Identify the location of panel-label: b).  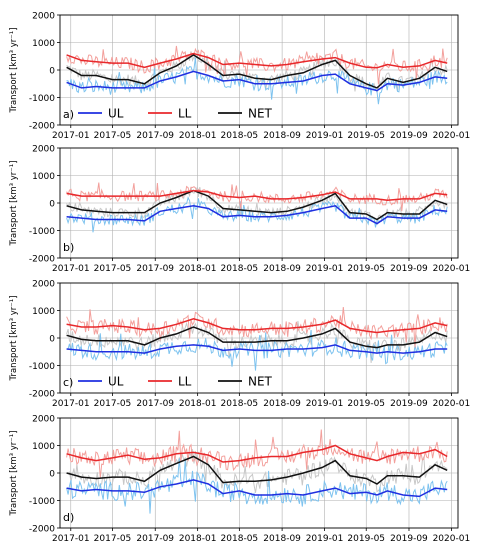
(68, 247).